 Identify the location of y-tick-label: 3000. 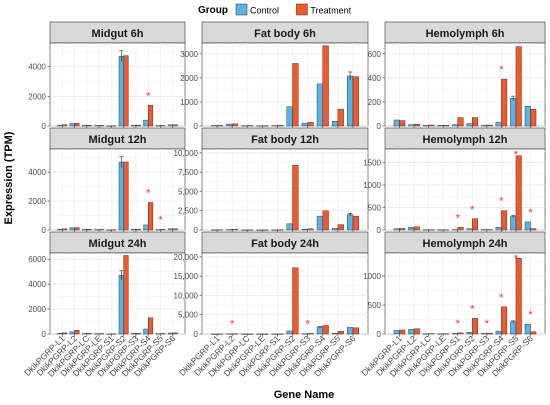
(189, 54).